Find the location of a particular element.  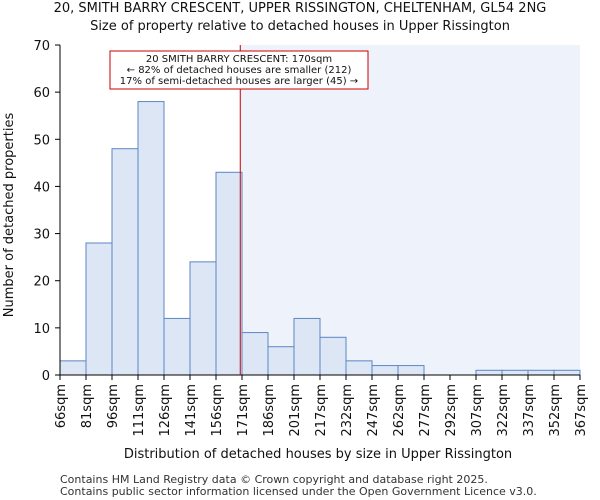

annotation-line-1: 20 SMITH BARRY CRESCENT: 170sqm is located at coordinates (239, 59).